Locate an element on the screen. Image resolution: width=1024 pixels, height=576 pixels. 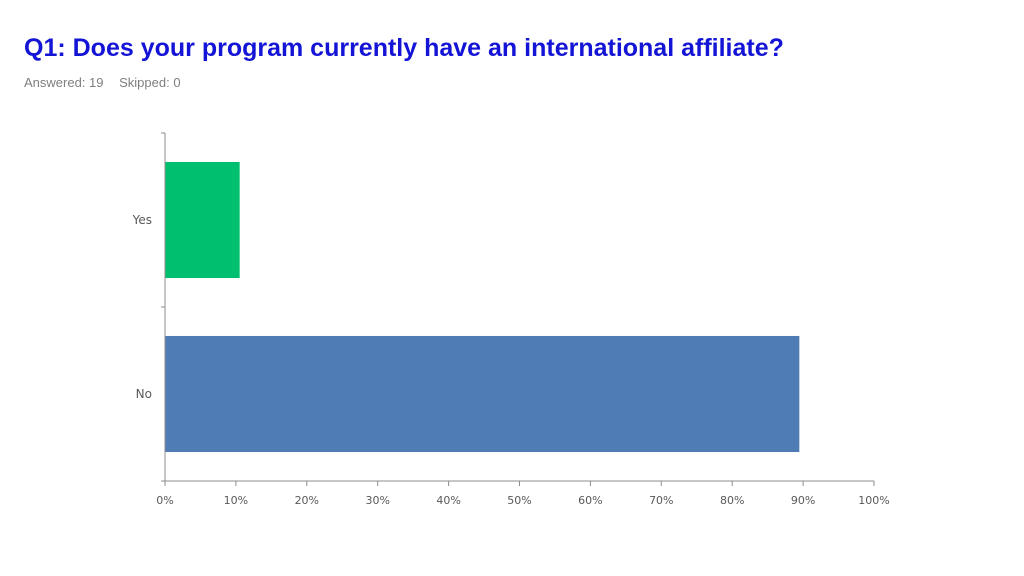
x-tick-label: 50% is located at coordinates (519, 500).